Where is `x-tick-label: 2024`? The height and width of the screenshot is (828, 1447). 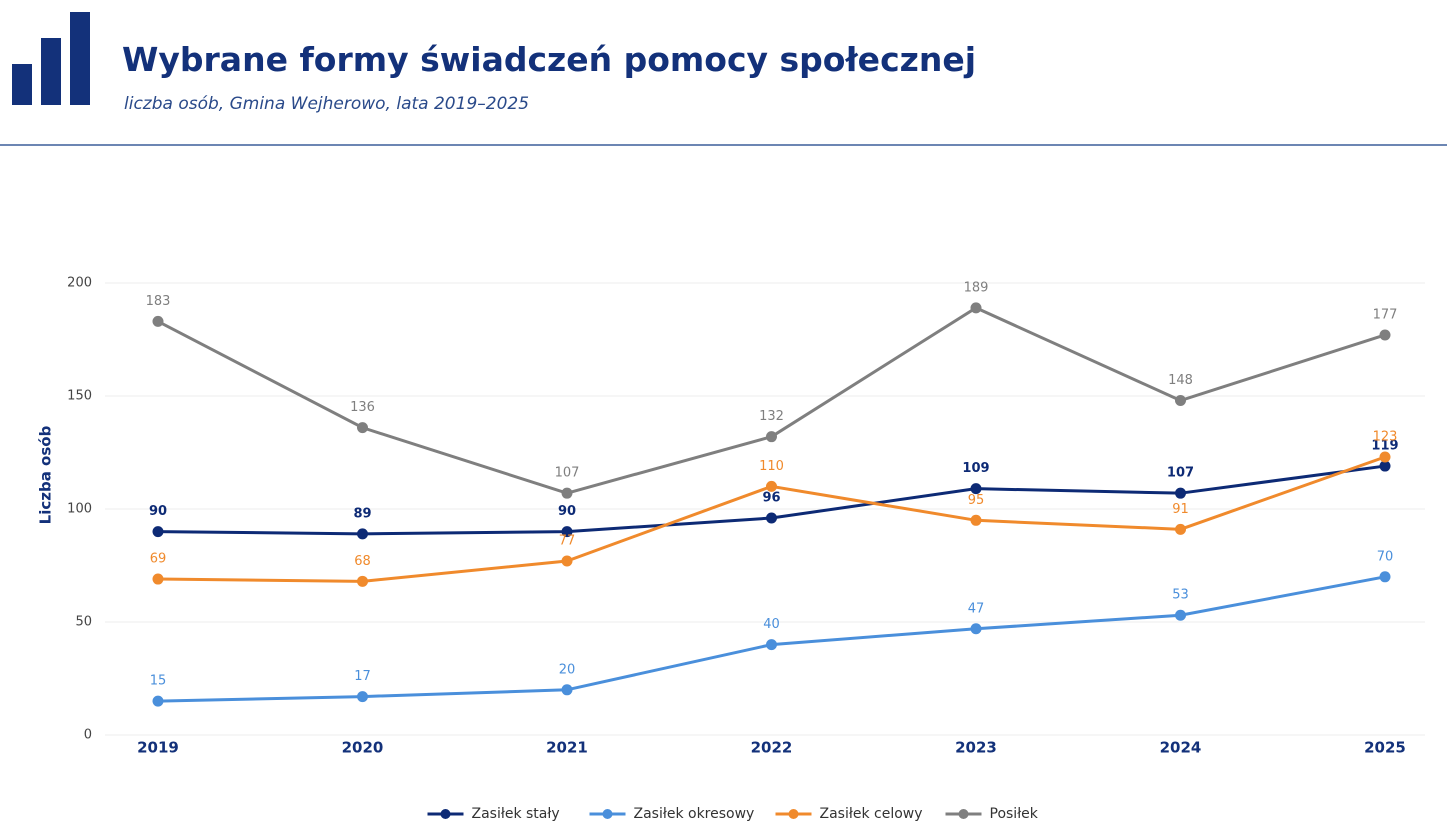 x-tick-label: 2024 is located at coordinates (1181, 748).